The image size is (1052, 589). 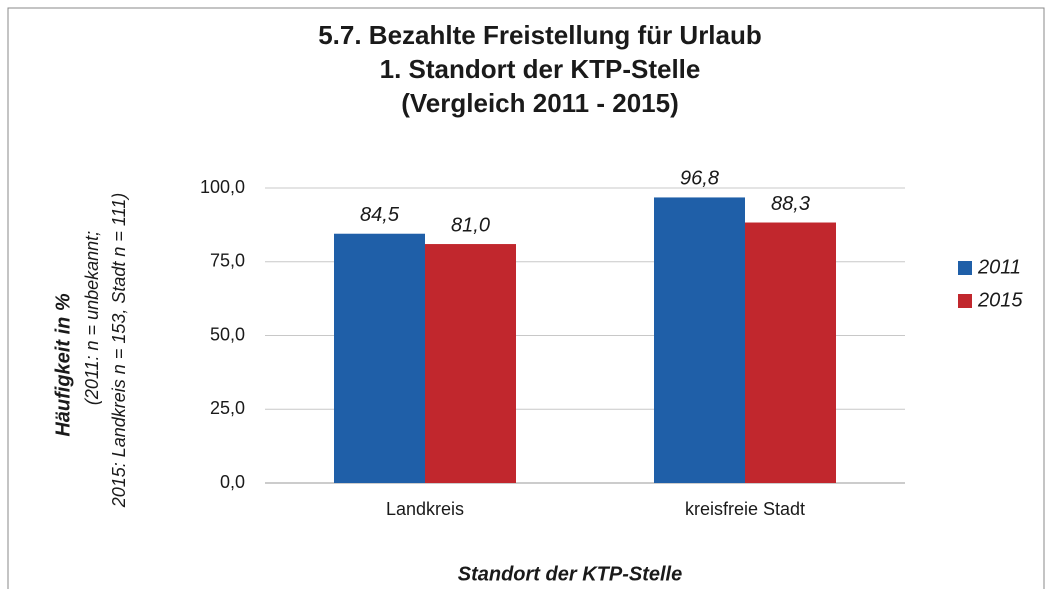 What do you see at coordinates (745, 509) in the screenshot?
I see `x-tick-label: kreisfreie Stadt` at bounding box center [745, 509].